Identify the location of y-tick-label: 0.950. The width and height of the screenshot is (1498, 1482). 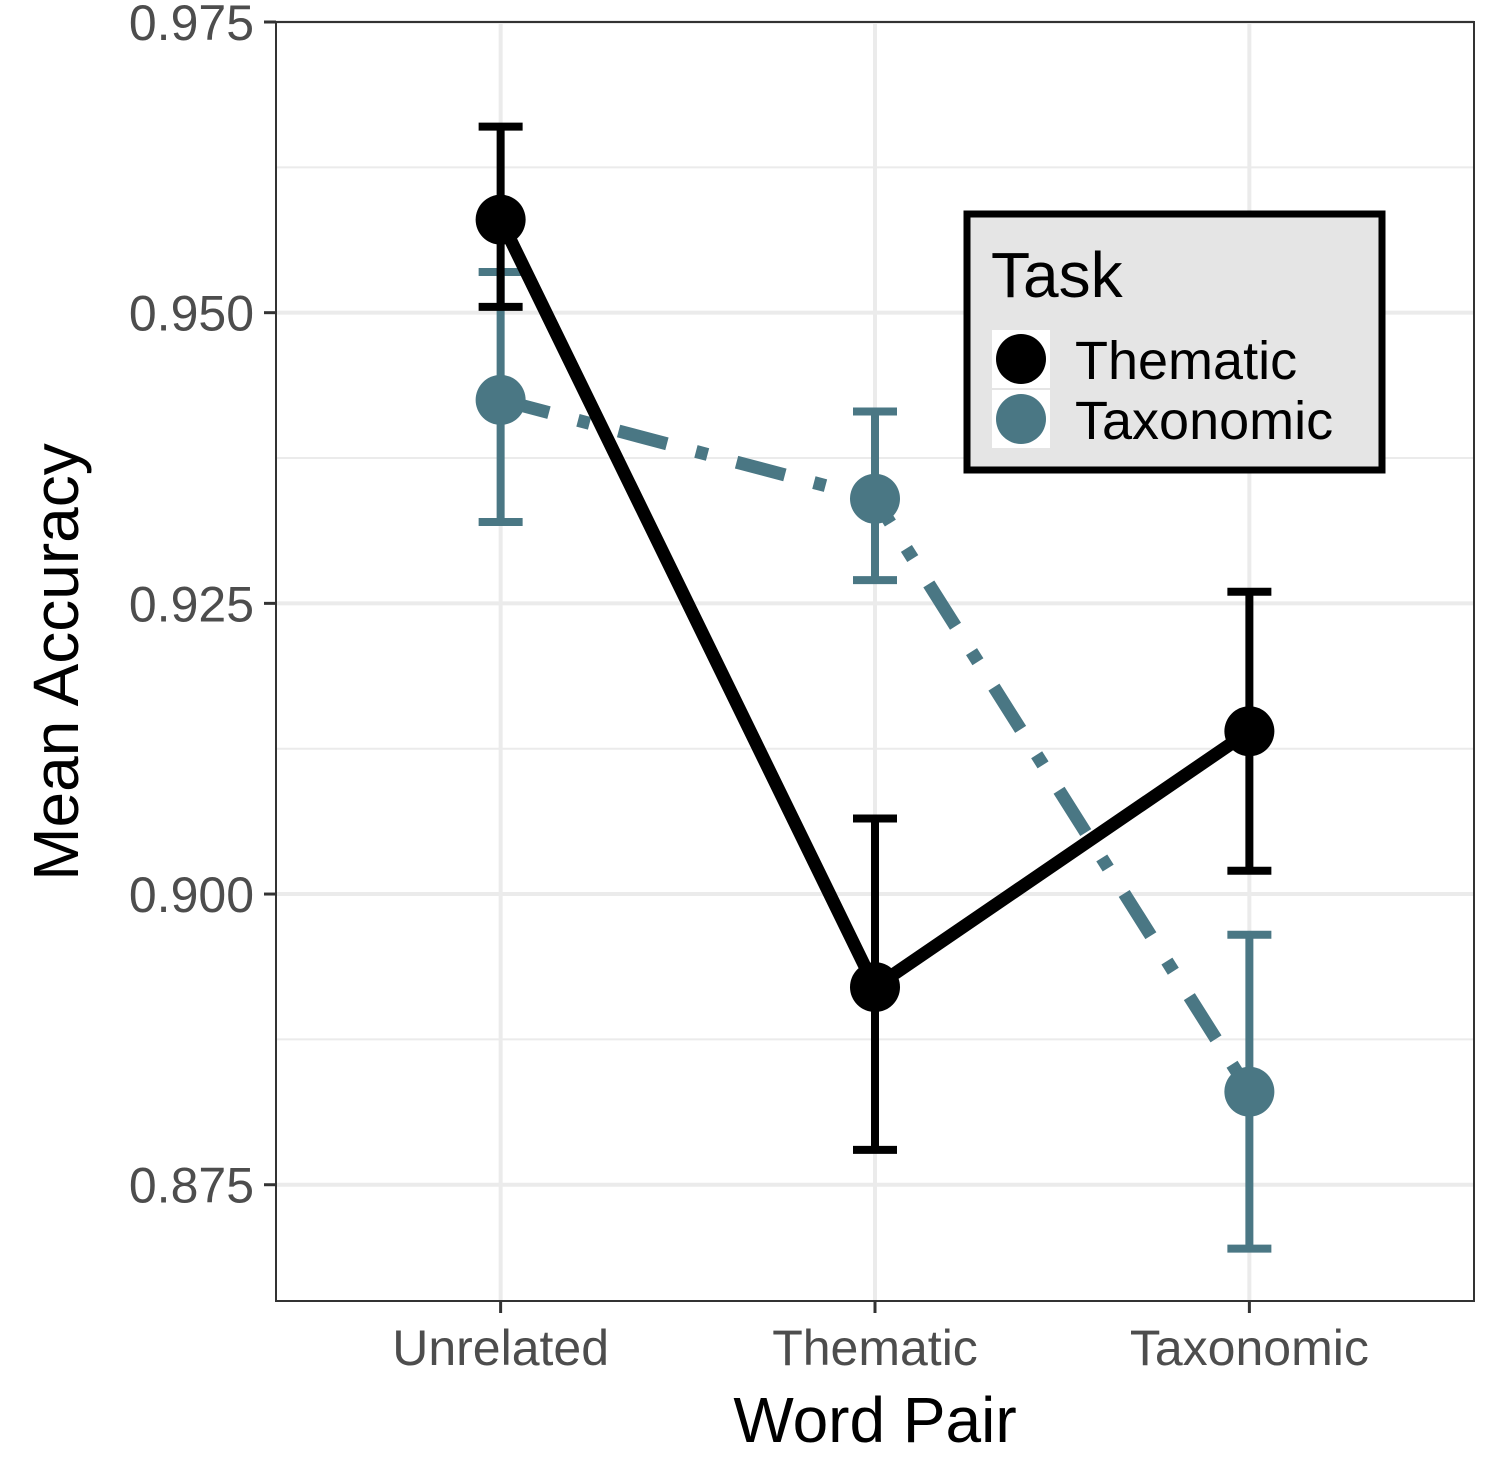
(191, 314).